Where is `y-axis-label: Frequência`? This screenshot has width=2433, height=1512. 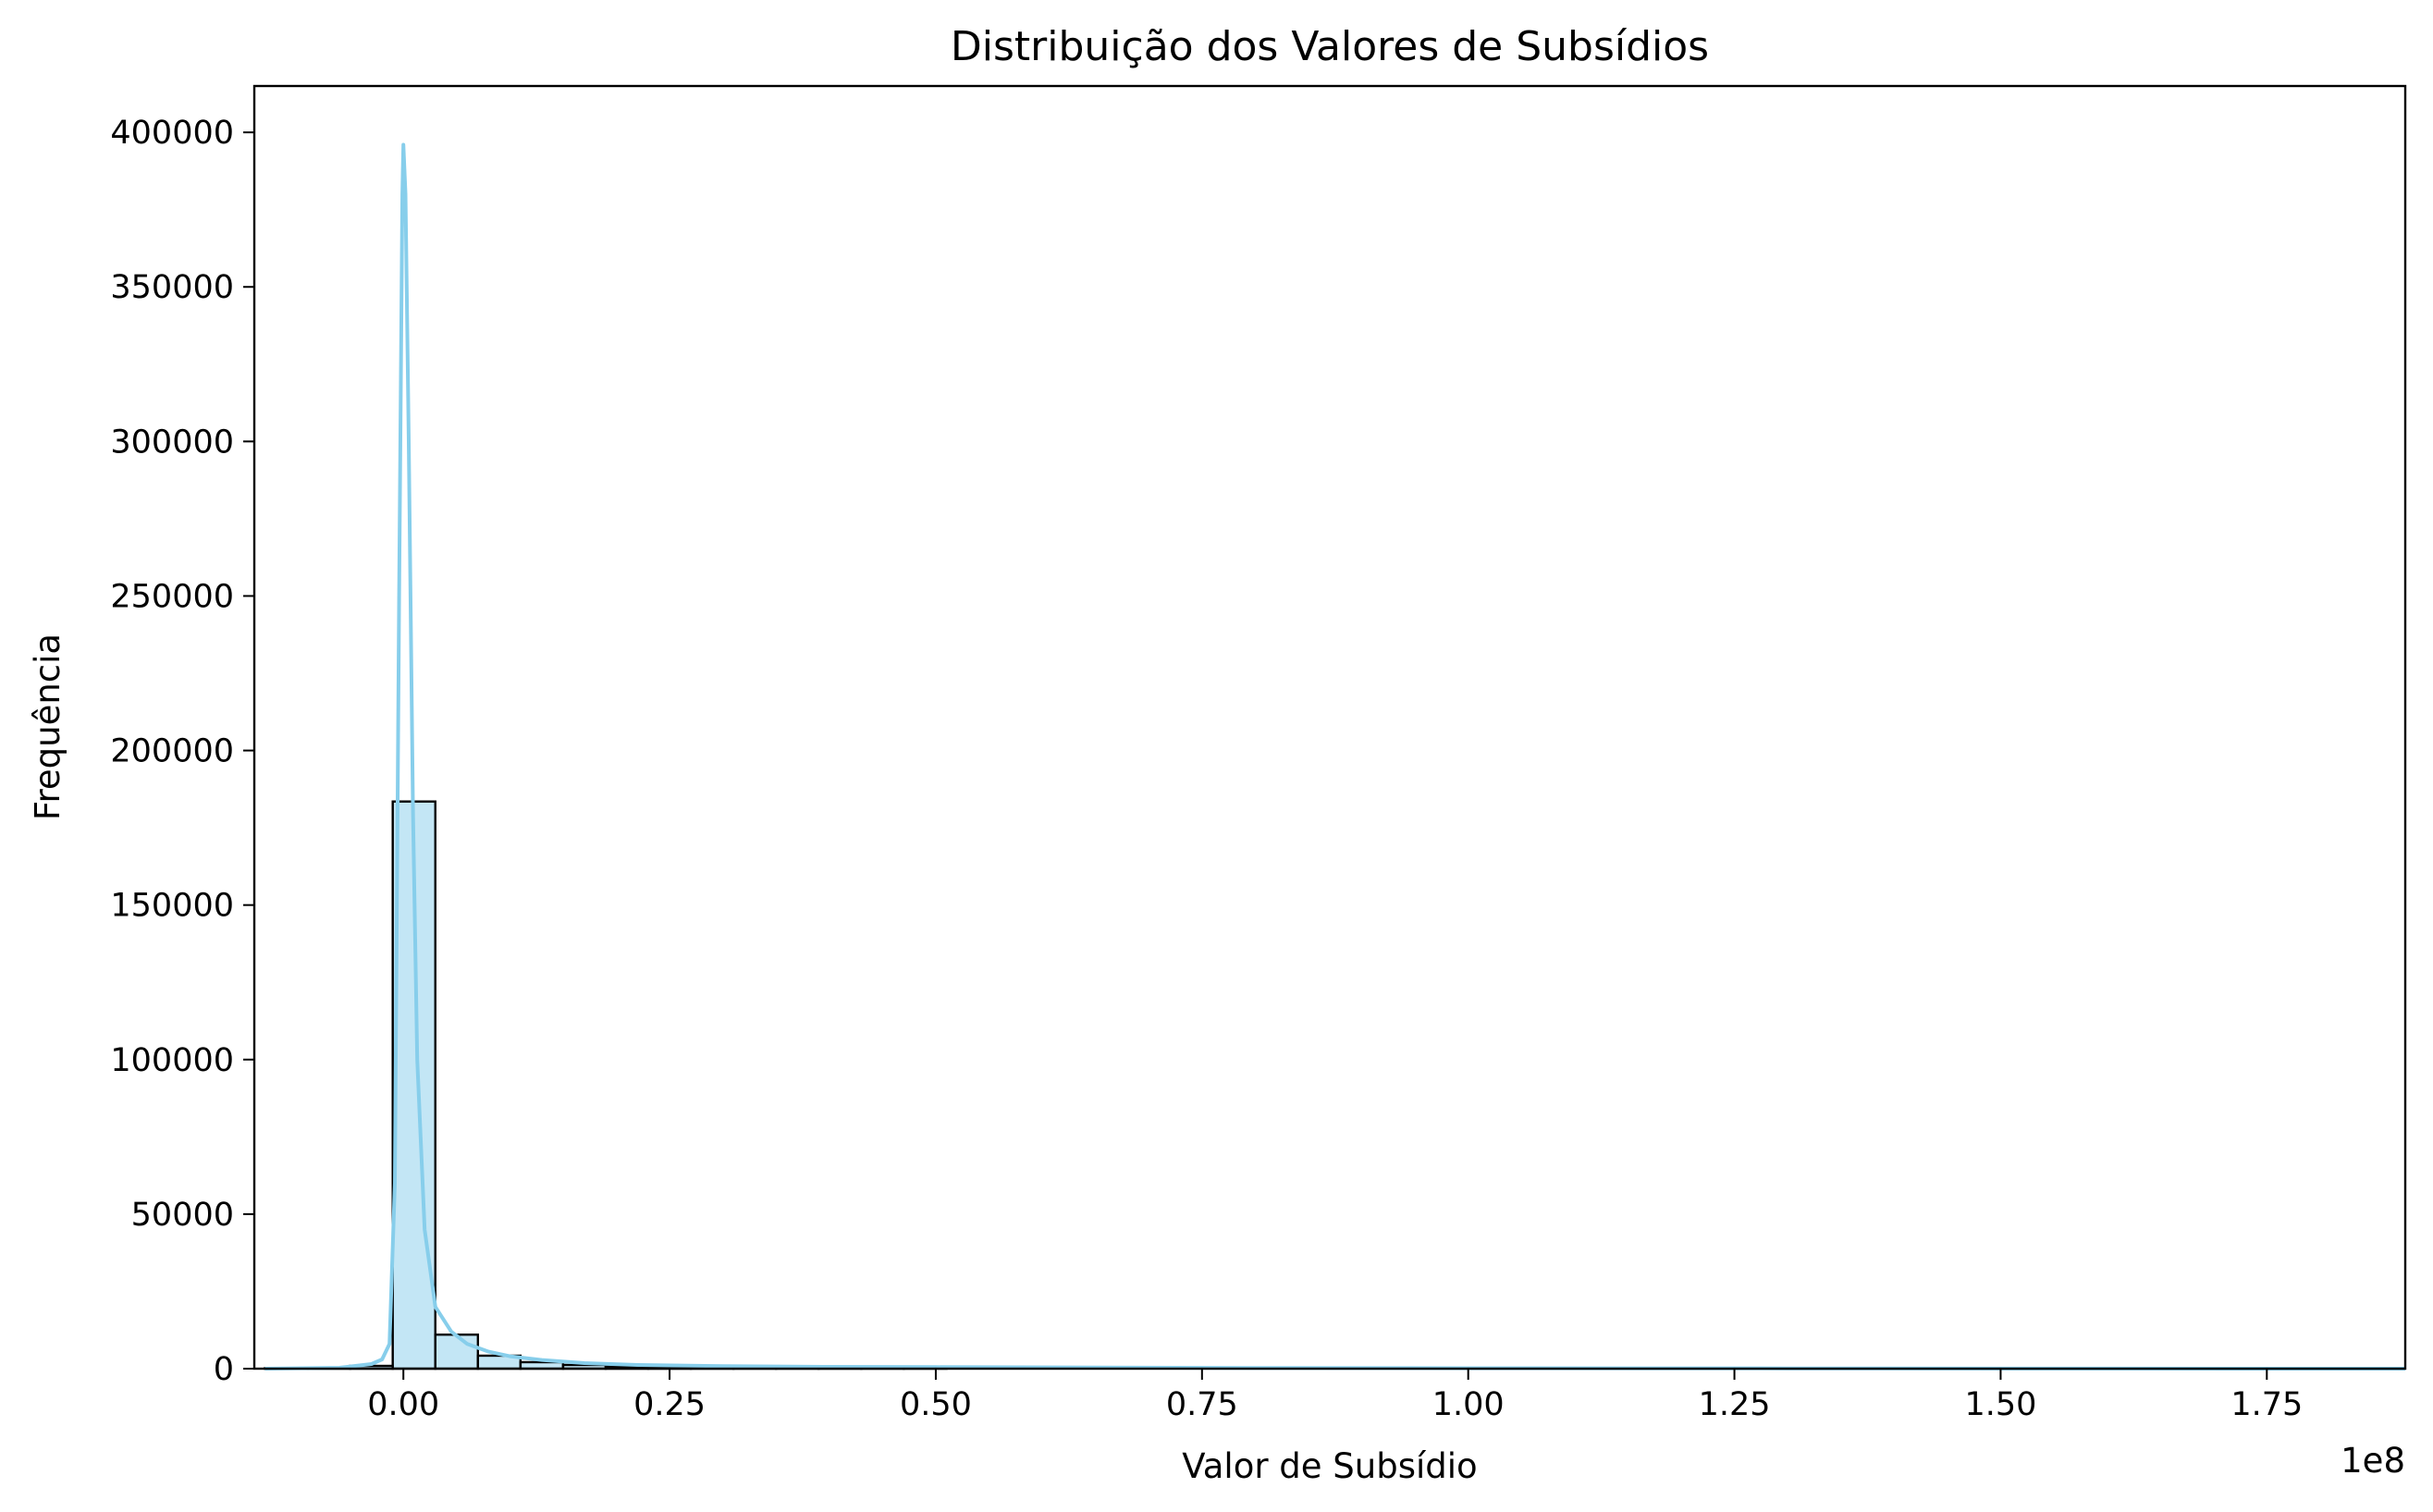
y-axis-label: Frequência is located at coordinates (48, 726).